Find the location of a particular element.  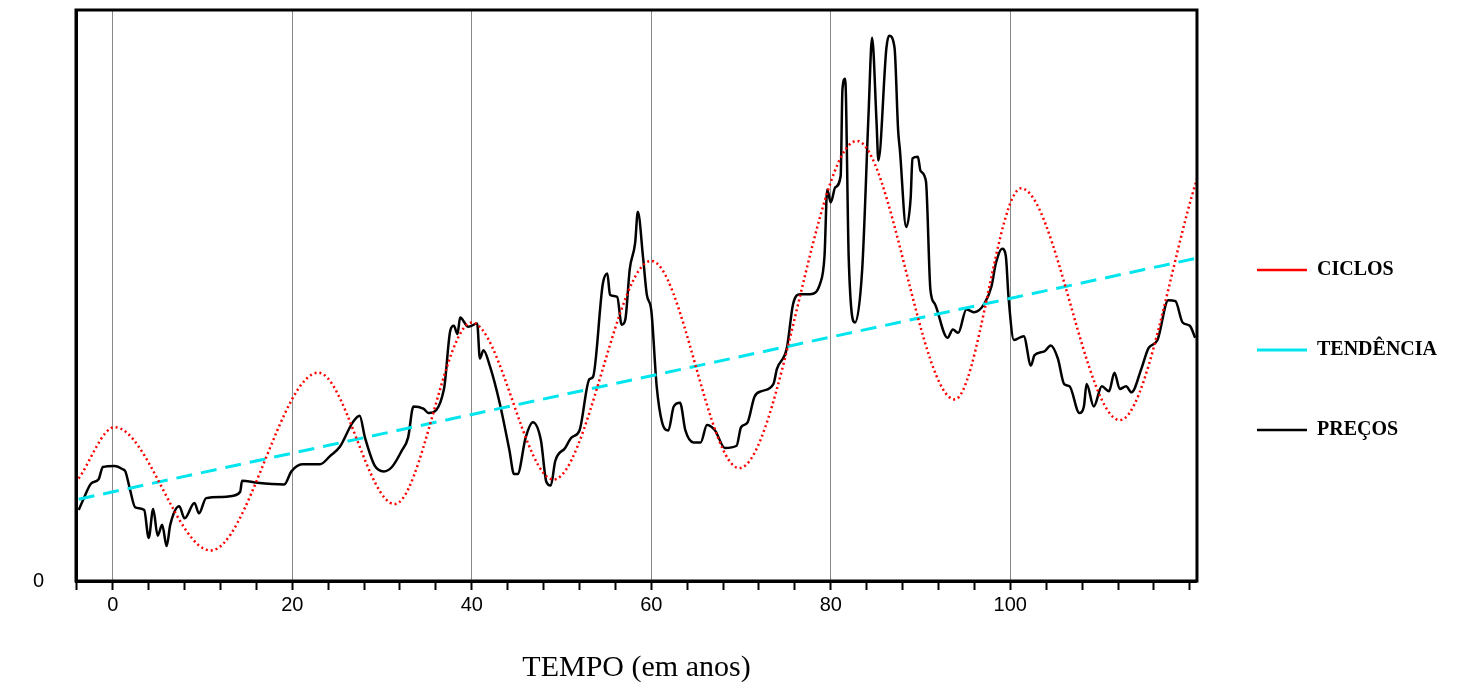

legend-label: PREÇOS is located at coordinates (1357, 429).